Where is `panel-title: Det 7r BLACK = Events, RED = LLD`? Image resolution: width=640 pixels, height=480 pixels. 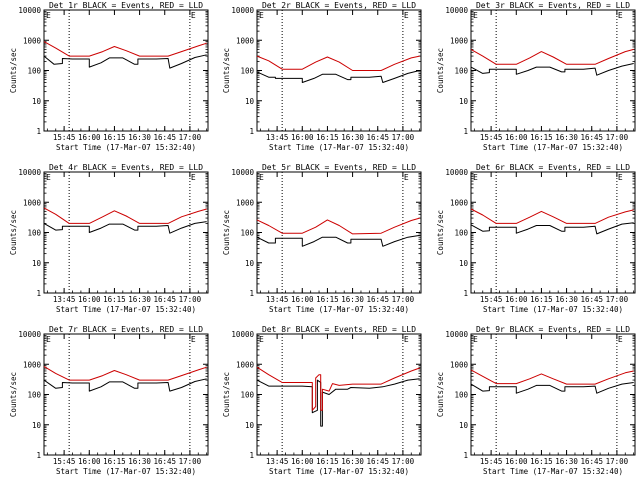 panel-title: Det 7r BLACK = Events, RED = LLD is located at coordinates (126, 329).